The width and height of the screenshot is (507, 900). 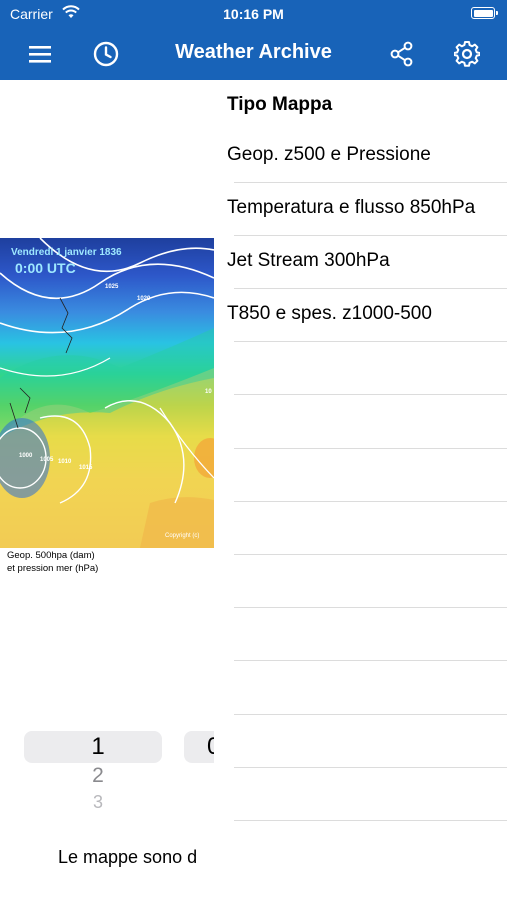 I want to click on wifi-icon, so click(x=71, y=13).